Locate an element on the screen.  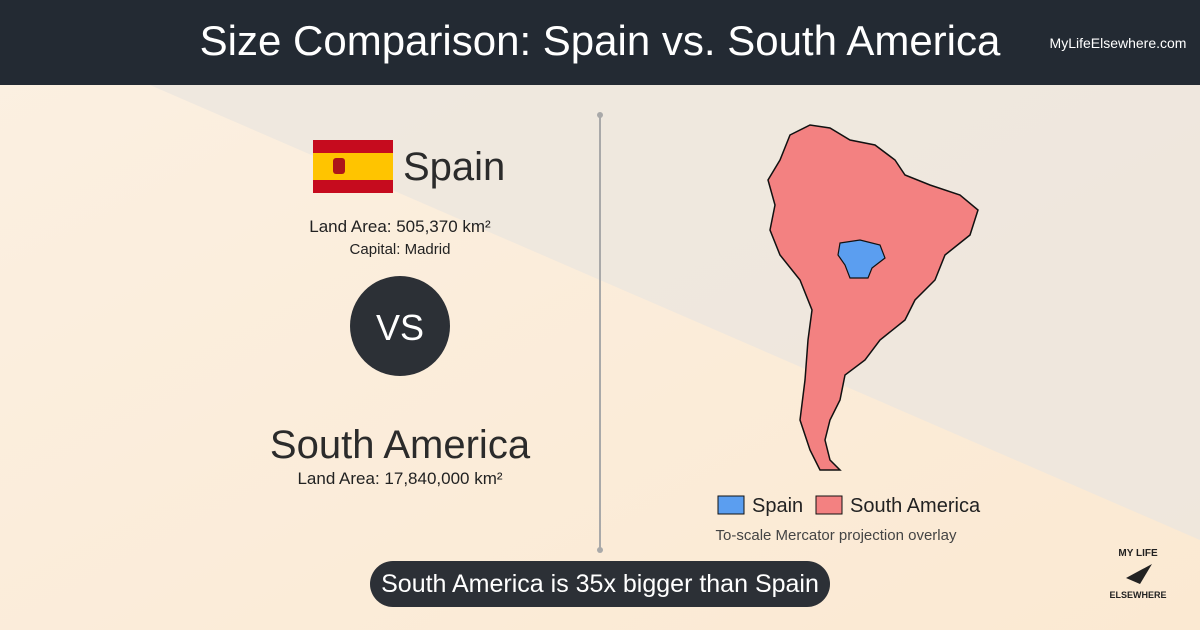
country1-area: Land Area: 505,370 km² is located at coordinates (400, 226).